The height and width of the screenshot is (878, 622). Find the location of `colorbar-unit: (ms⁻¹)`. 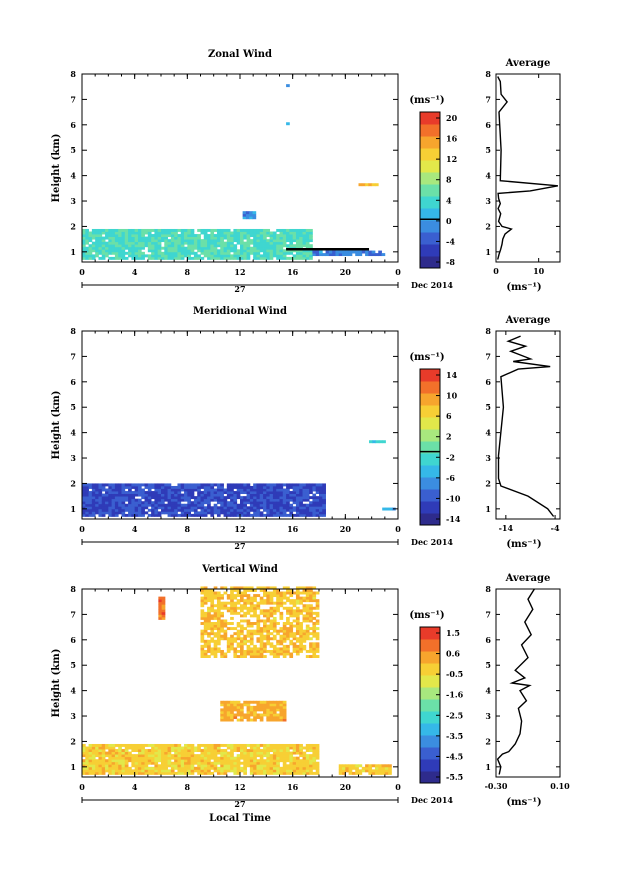

colorbar-unit: (ms⁻¹) is located at coordinates (426, 357).